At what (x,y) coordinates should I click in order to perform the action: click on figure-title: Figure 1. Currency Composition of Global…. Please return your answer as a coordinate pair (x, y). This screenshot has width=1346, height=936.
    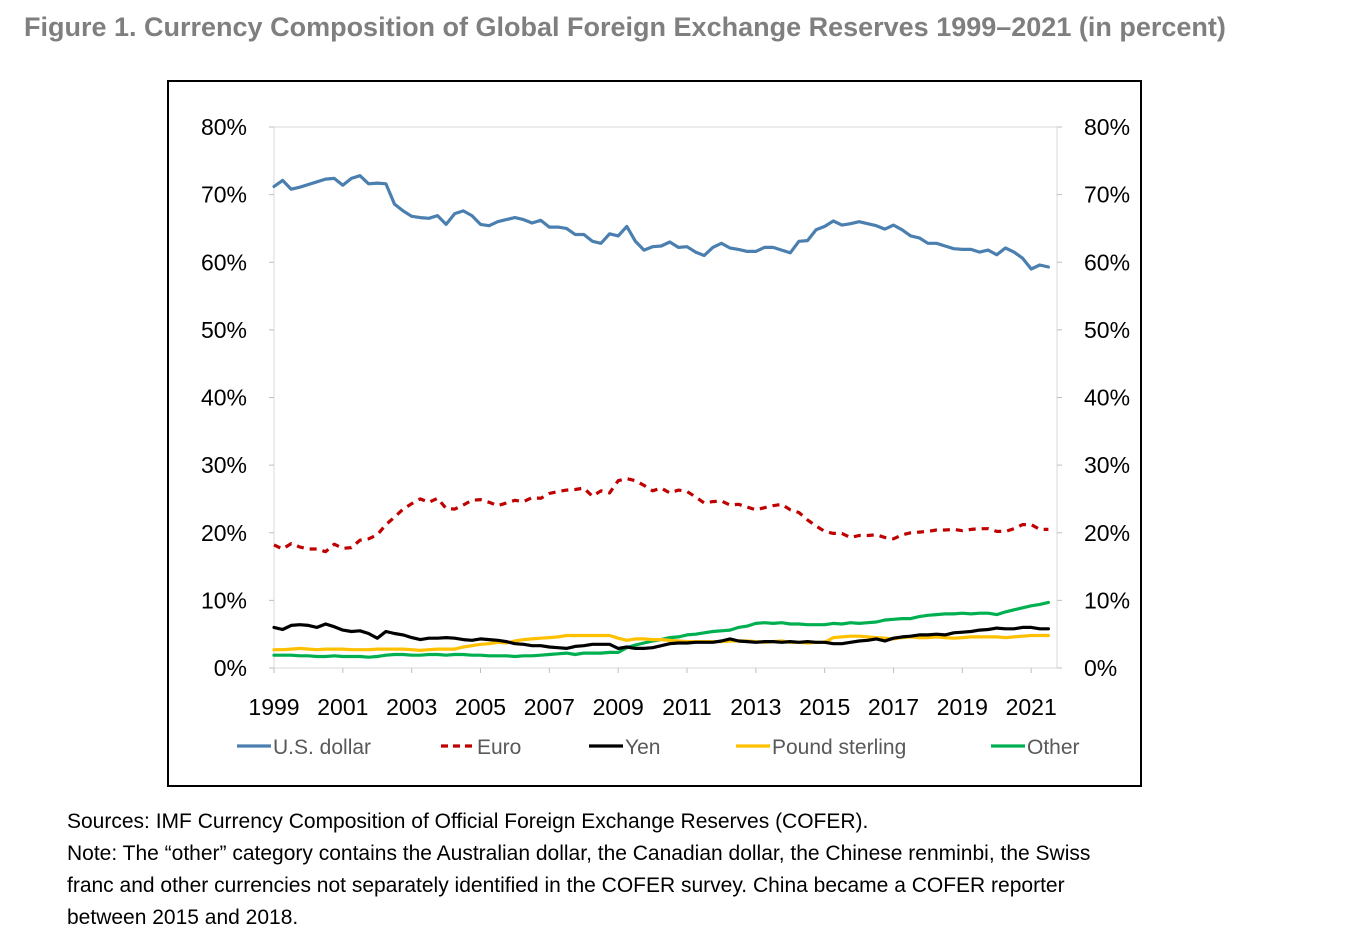
    Looking at the image, I should click on (625, 27).